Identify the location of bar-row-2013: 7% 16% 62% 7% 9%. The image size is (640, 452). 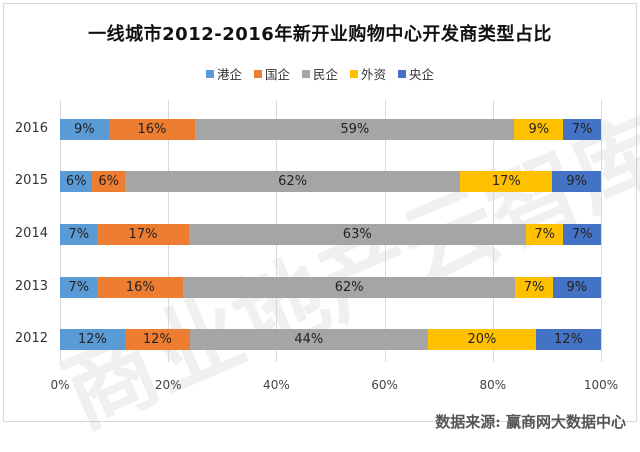
(330, 287).